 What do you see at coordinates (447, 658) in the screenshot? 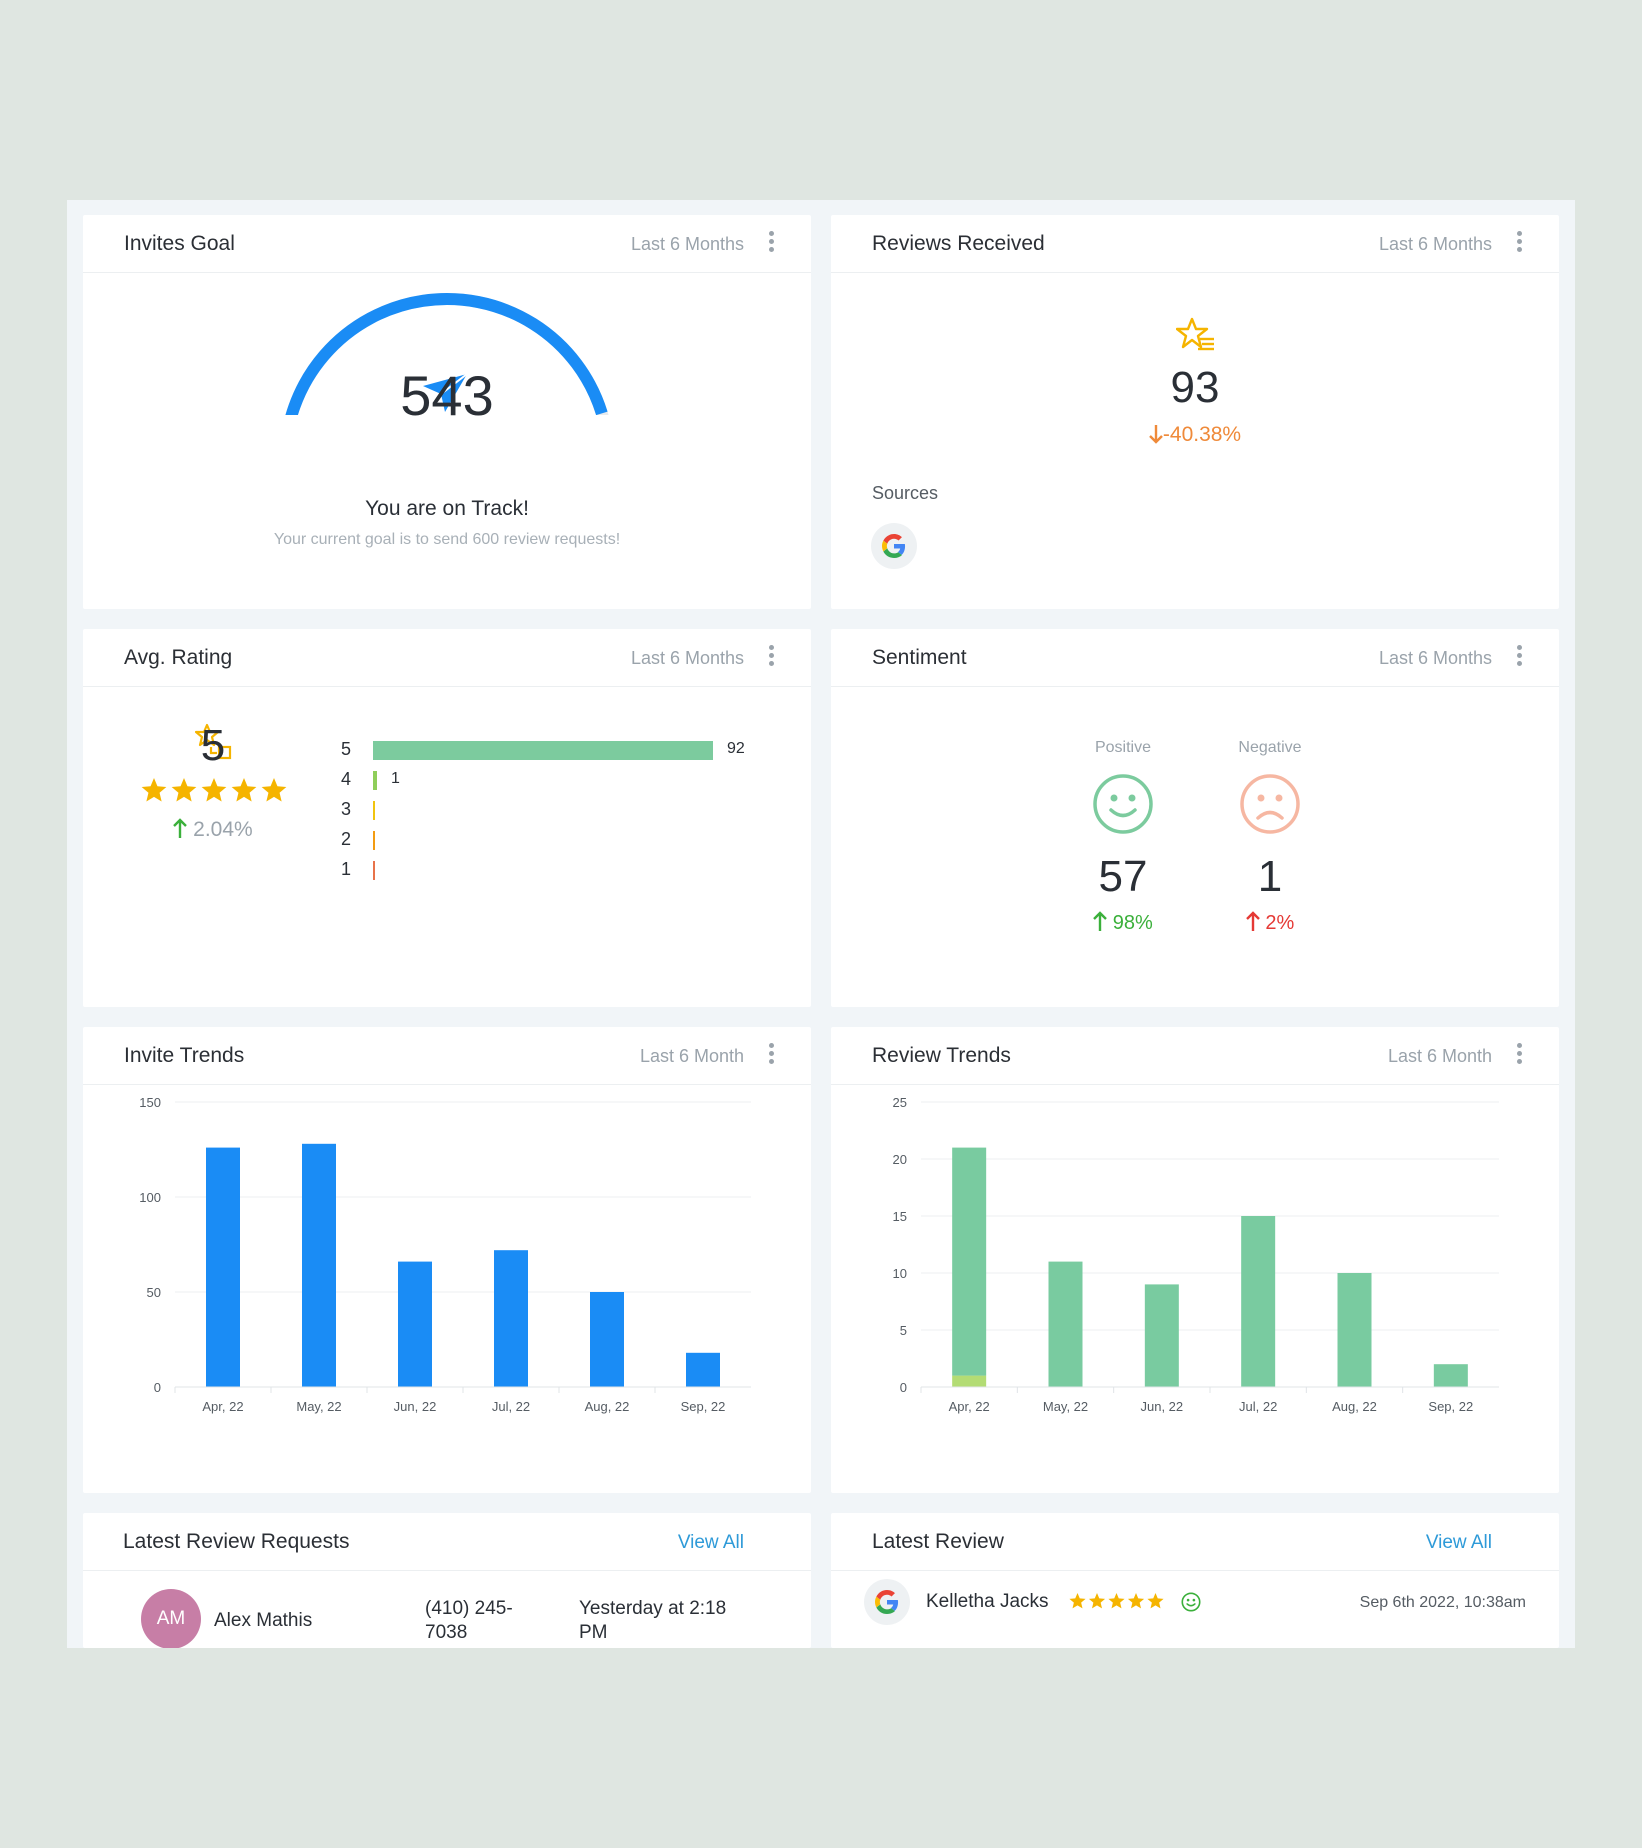
I see `card-header: Avg. Rating Last 6 Months` at bounding box center [447, 658].